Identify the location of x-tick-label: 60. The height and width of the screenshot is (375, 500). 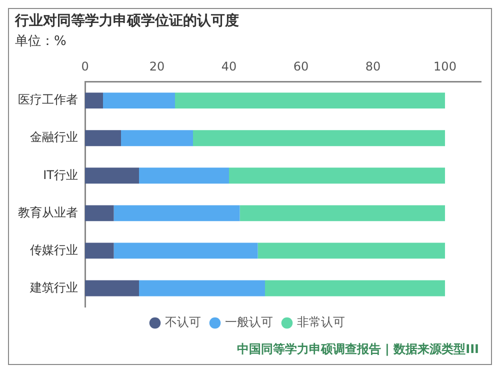
(301, 67).